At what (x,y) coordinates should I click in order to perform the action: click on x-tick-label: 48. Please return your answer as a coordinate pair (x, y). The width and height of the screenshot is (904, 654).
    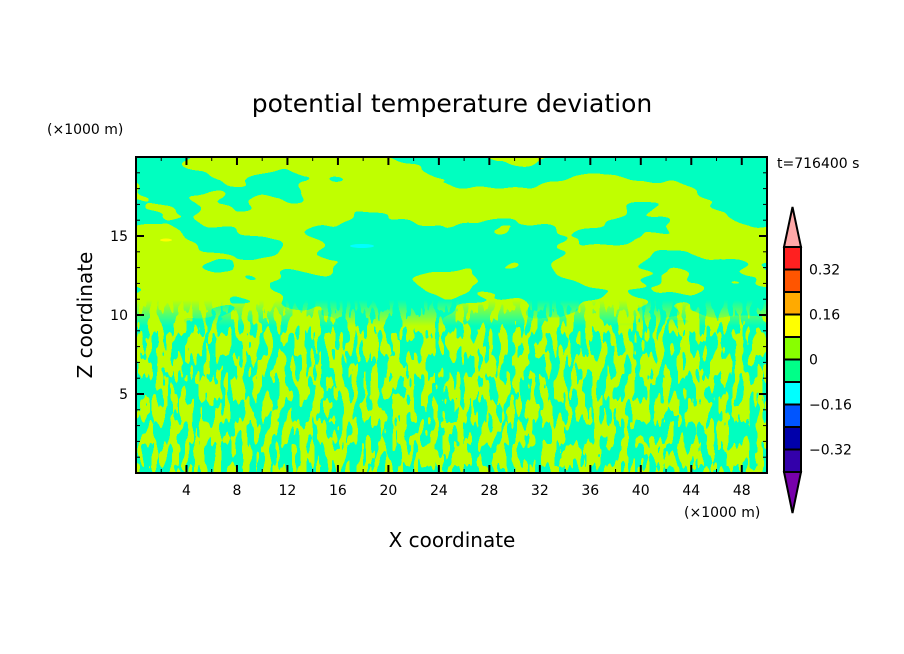
    Looking at the image, I should click on (742, 491).